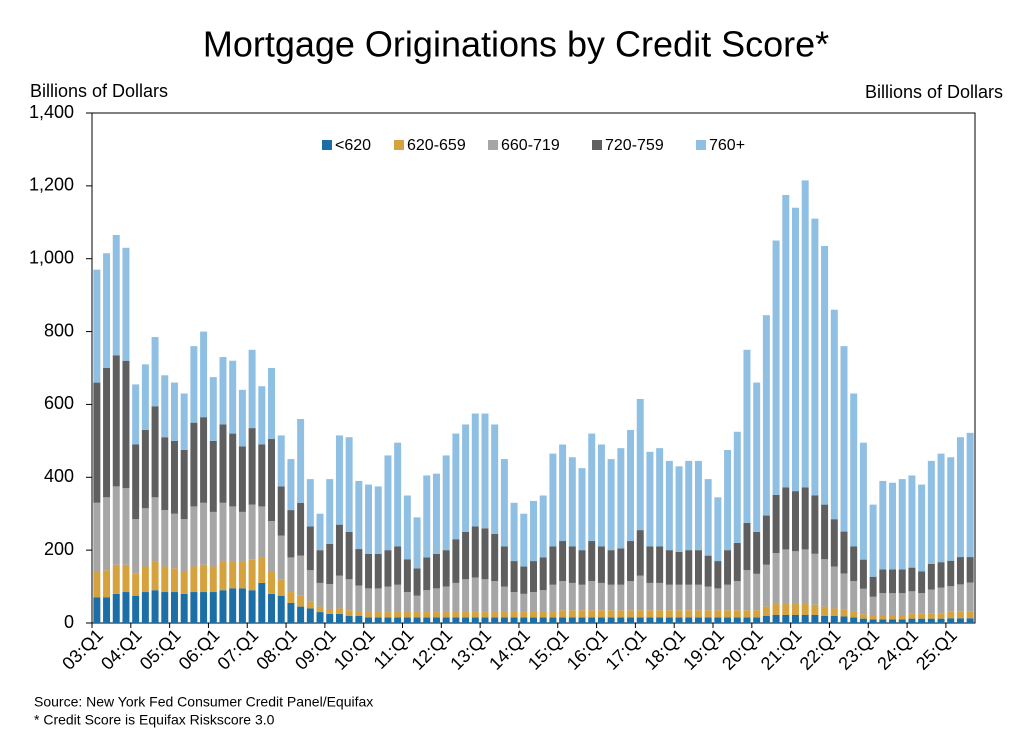  I want to click on y-tick-label: 600, so click(59, 403).